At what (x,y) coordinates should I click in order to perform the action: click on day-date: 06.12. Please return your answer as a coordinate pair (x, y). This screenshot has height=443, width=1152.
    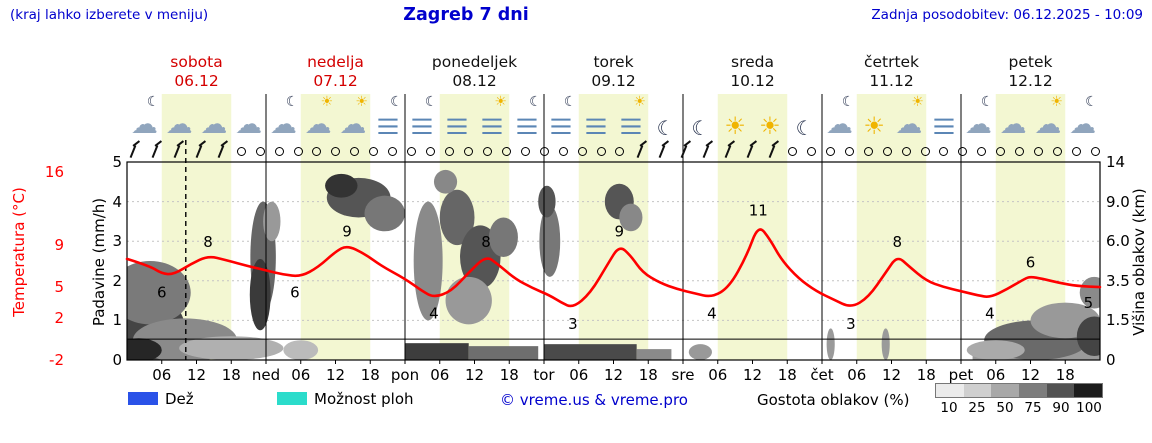
    Looking at the image, I should click on (196, 80).